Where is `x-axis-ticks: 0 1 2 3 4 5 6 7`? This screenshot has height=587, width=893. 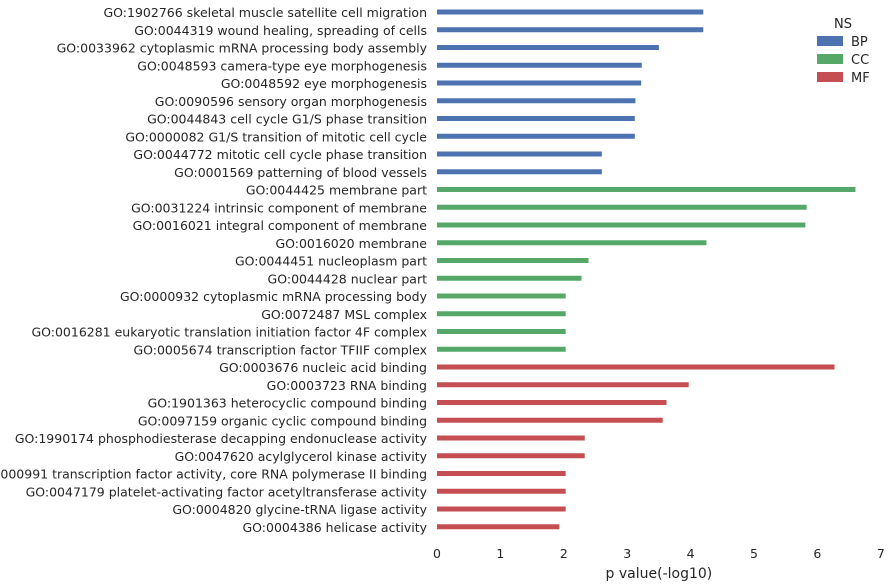 x-axis-ticks: 0 1 2 3 4 5 6 7 is located at coordinates (659, 553).